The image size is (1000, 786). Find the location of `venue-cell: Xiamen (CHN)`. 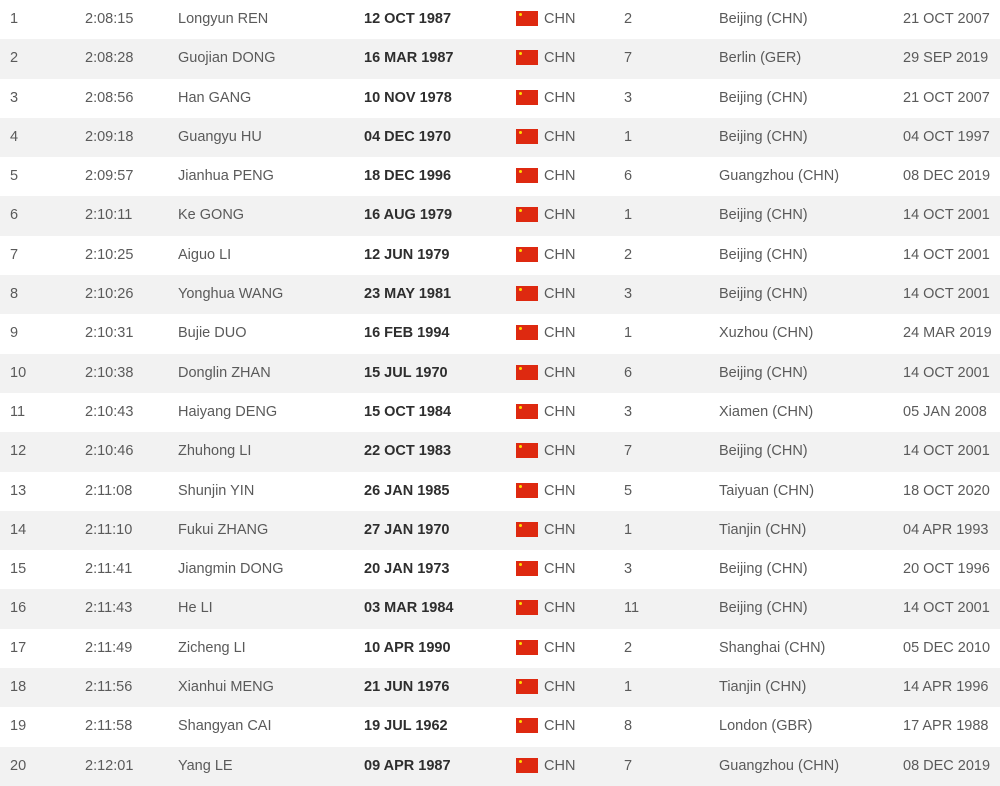

venue-cell: Xiamen (CHN) is located at coordinates (766, 411).